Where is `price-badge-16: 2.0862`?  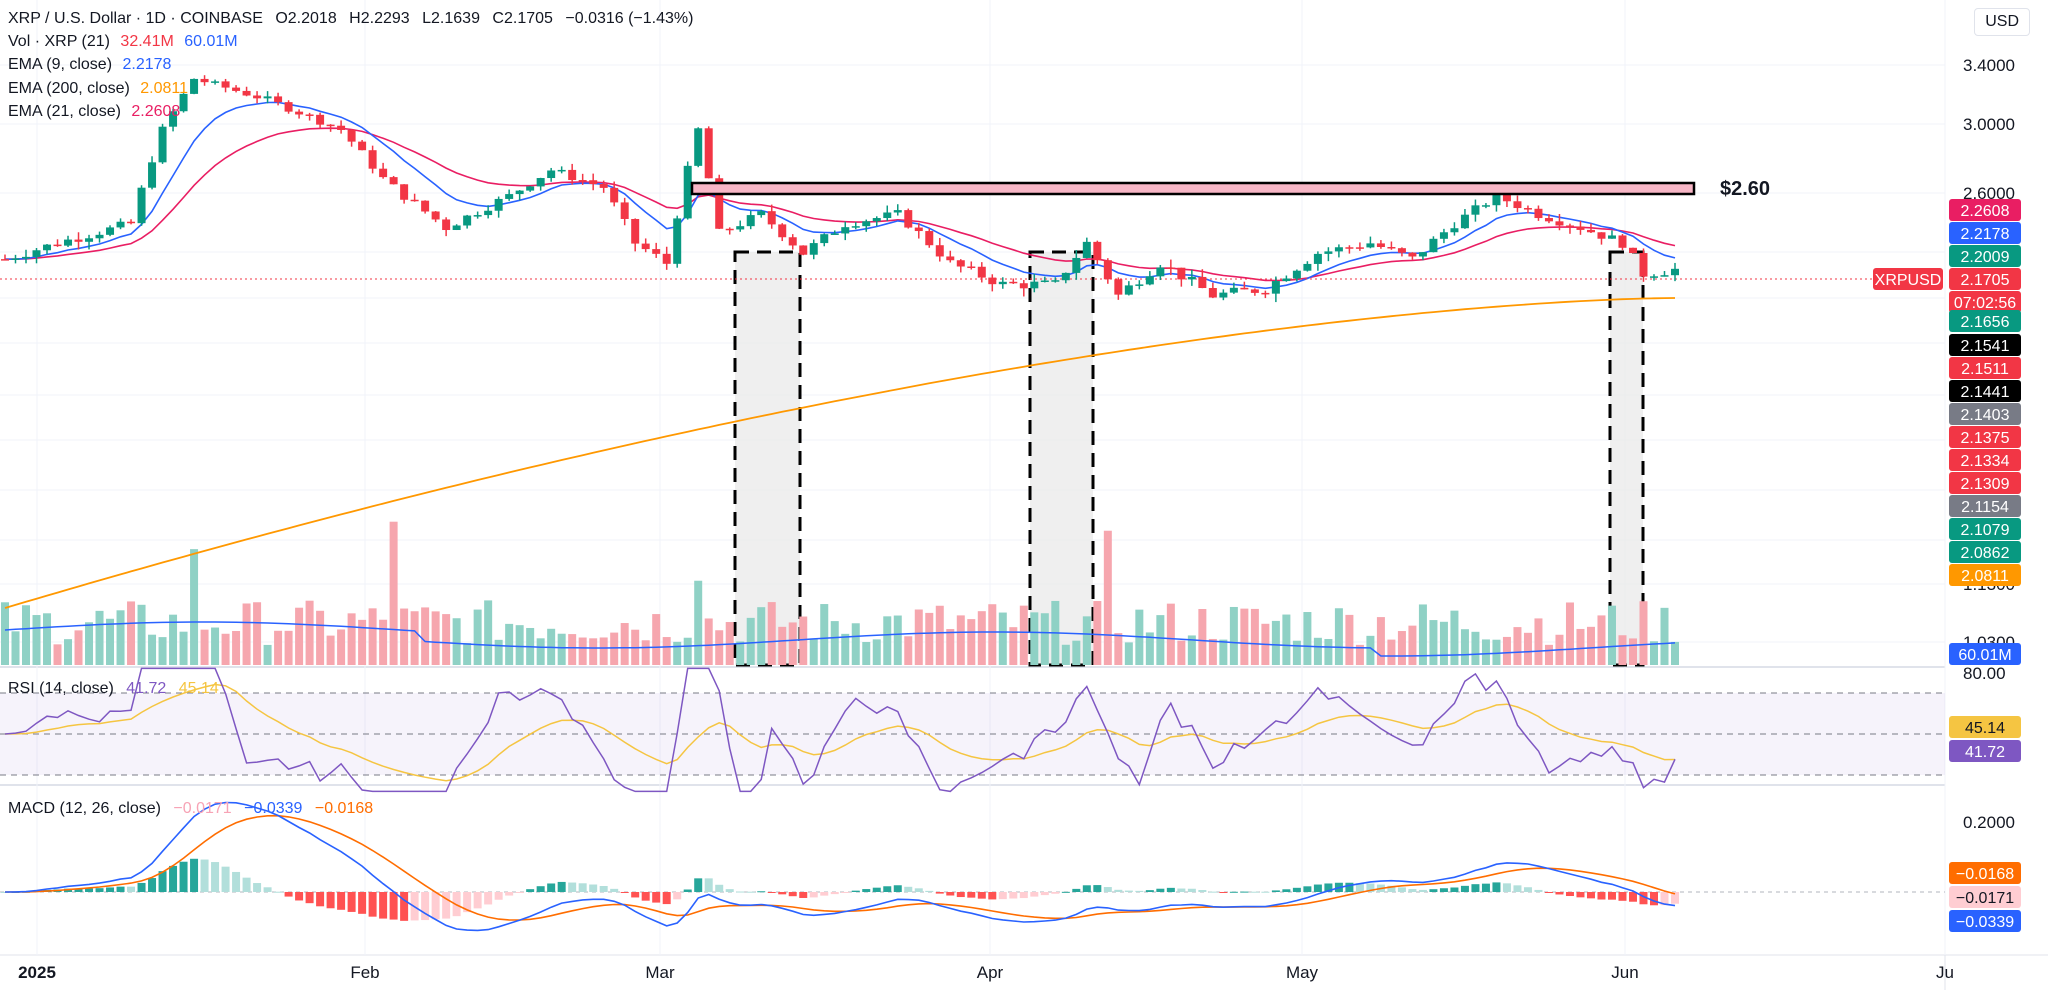
price-badge-16: 2.0862 is located at coordinates (1985, 553).